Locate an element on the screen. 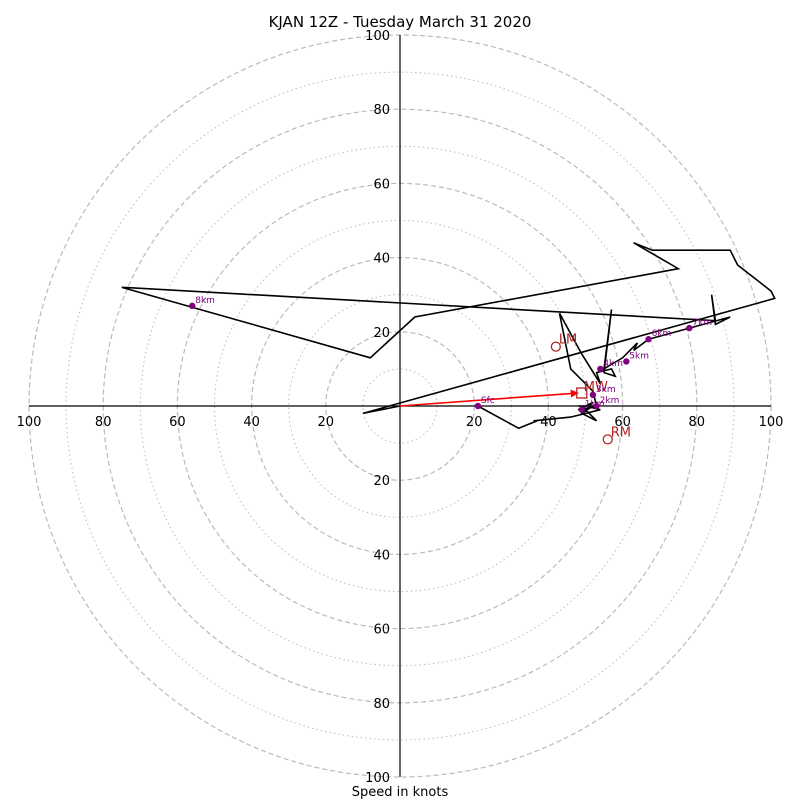 The image size is (800, 800). mean-wind-marker is located at coordinates (582, 393).